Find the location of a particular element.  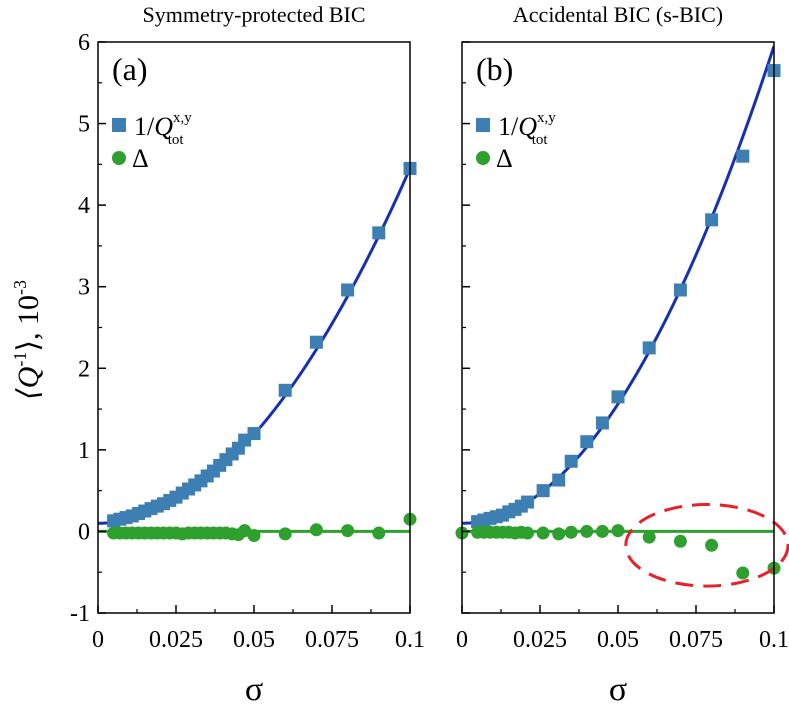

highlight-ellipse is located at coordinates (706, 545).